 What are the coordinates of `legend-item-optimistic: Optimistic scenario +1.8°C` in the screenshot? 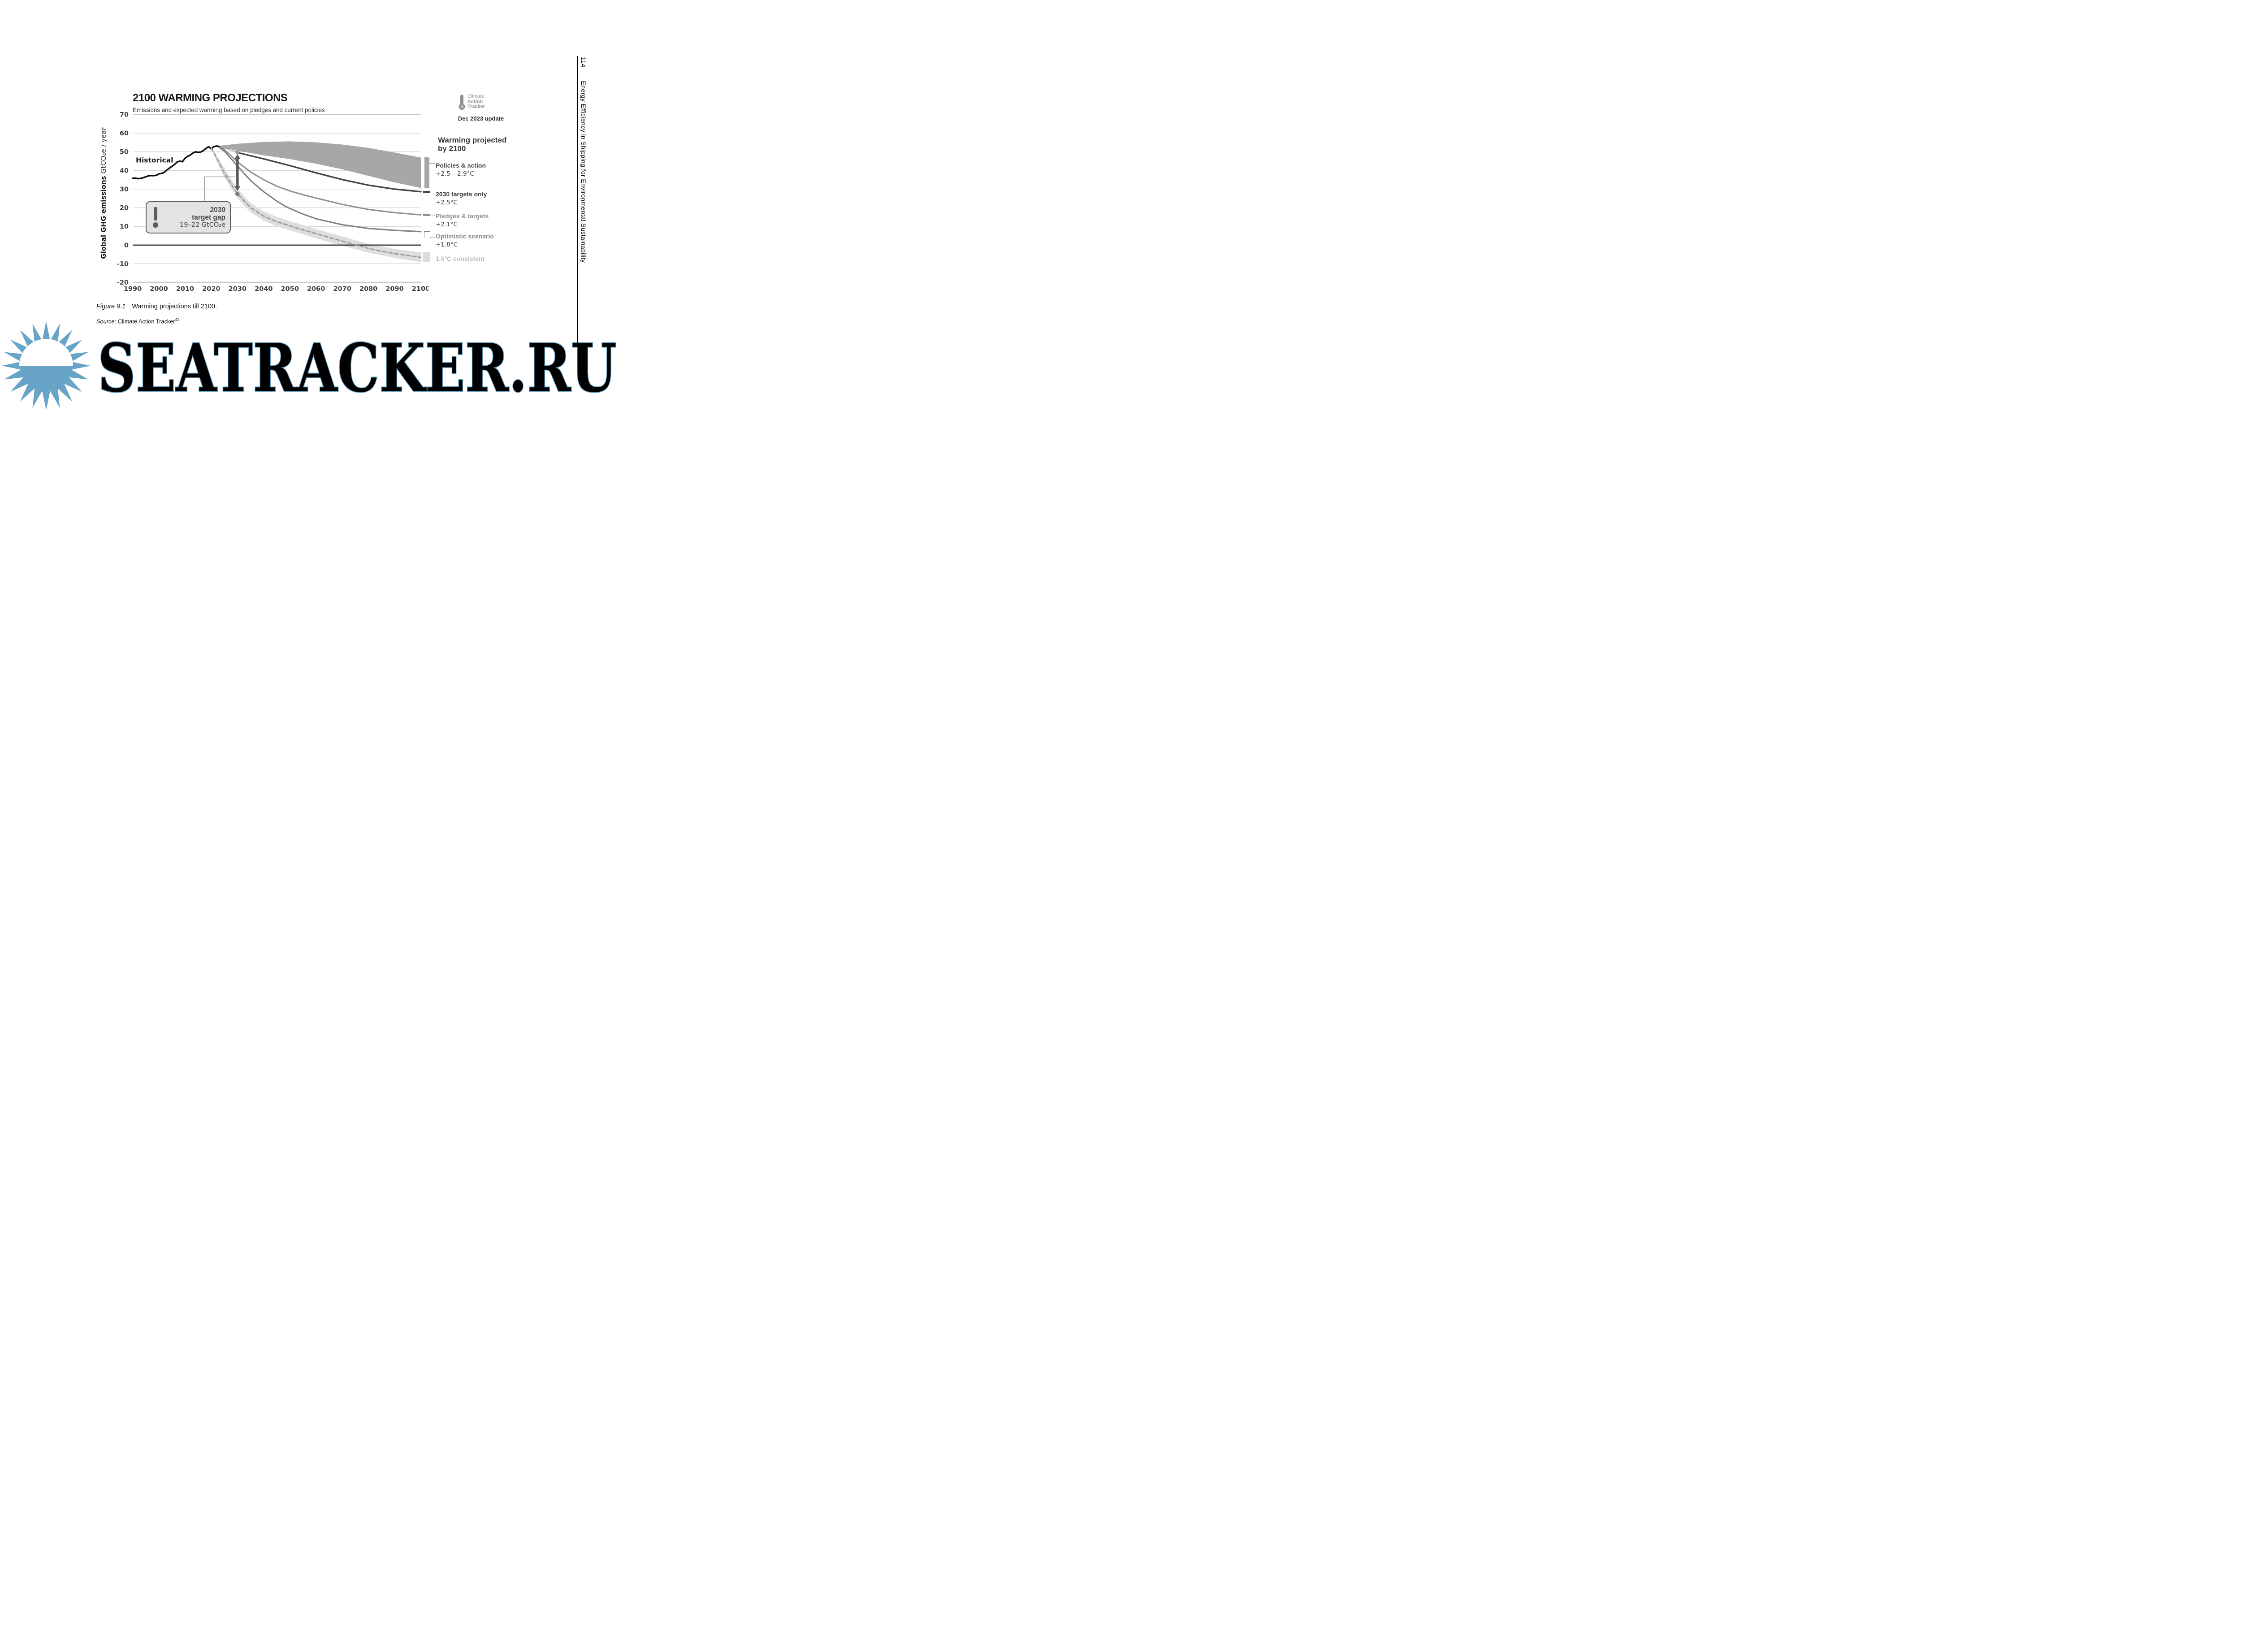 It's located at (485, 240).